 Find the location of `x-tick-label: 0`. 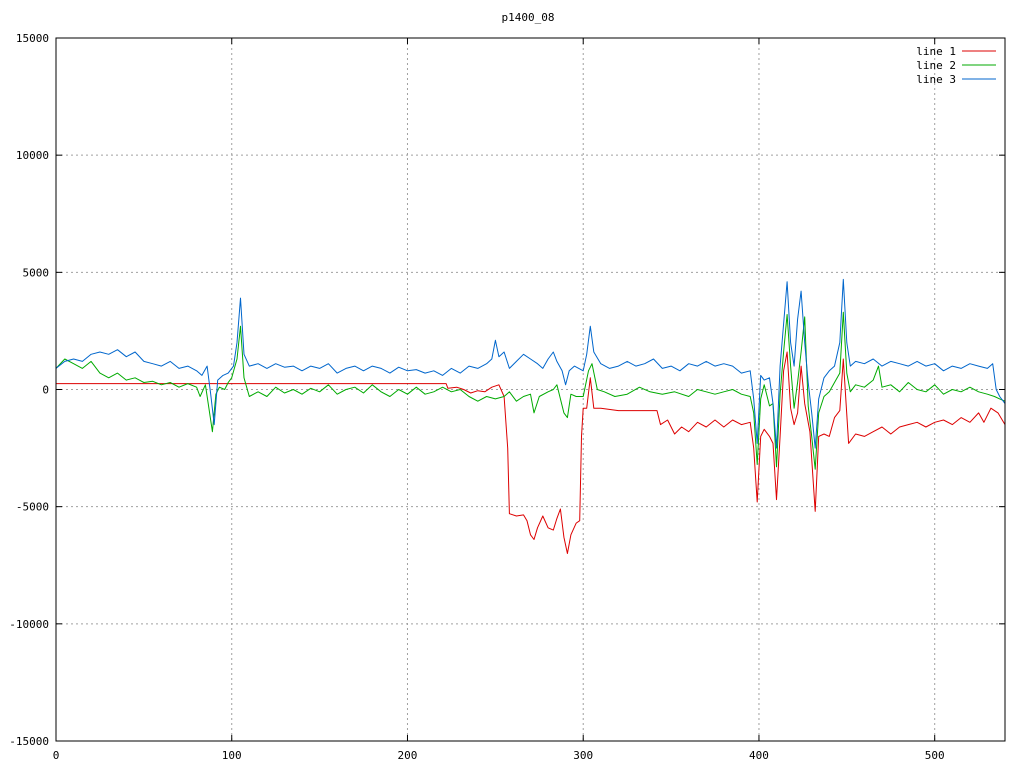

x-tick-label: 0 is located at coordinates (56, 755).